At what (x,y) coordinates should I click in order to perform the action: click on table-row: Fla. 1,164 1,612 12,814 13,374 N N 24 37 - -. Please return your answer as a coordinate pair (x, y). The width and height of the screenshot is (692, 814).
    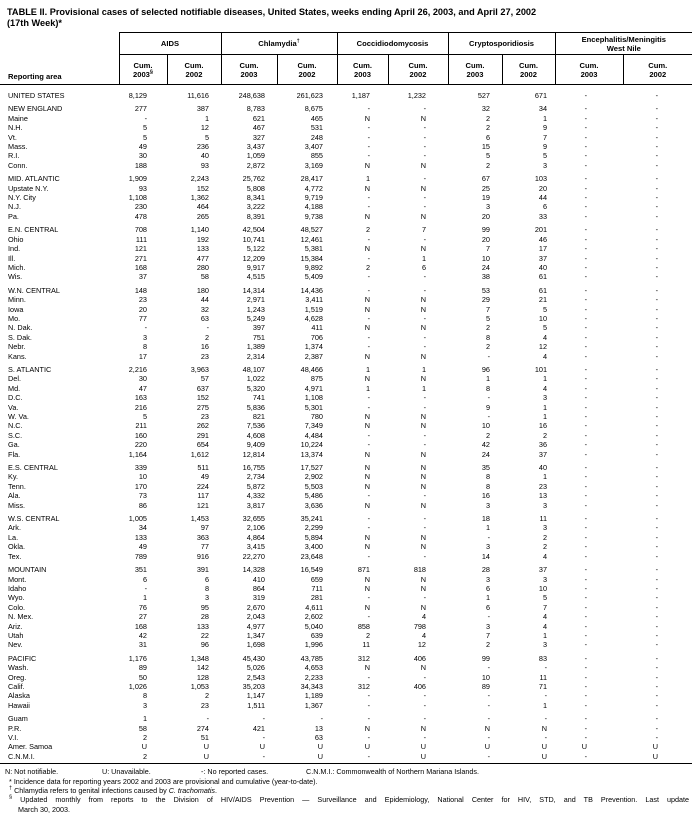
    Looking at the image, I should click on (346, 454).